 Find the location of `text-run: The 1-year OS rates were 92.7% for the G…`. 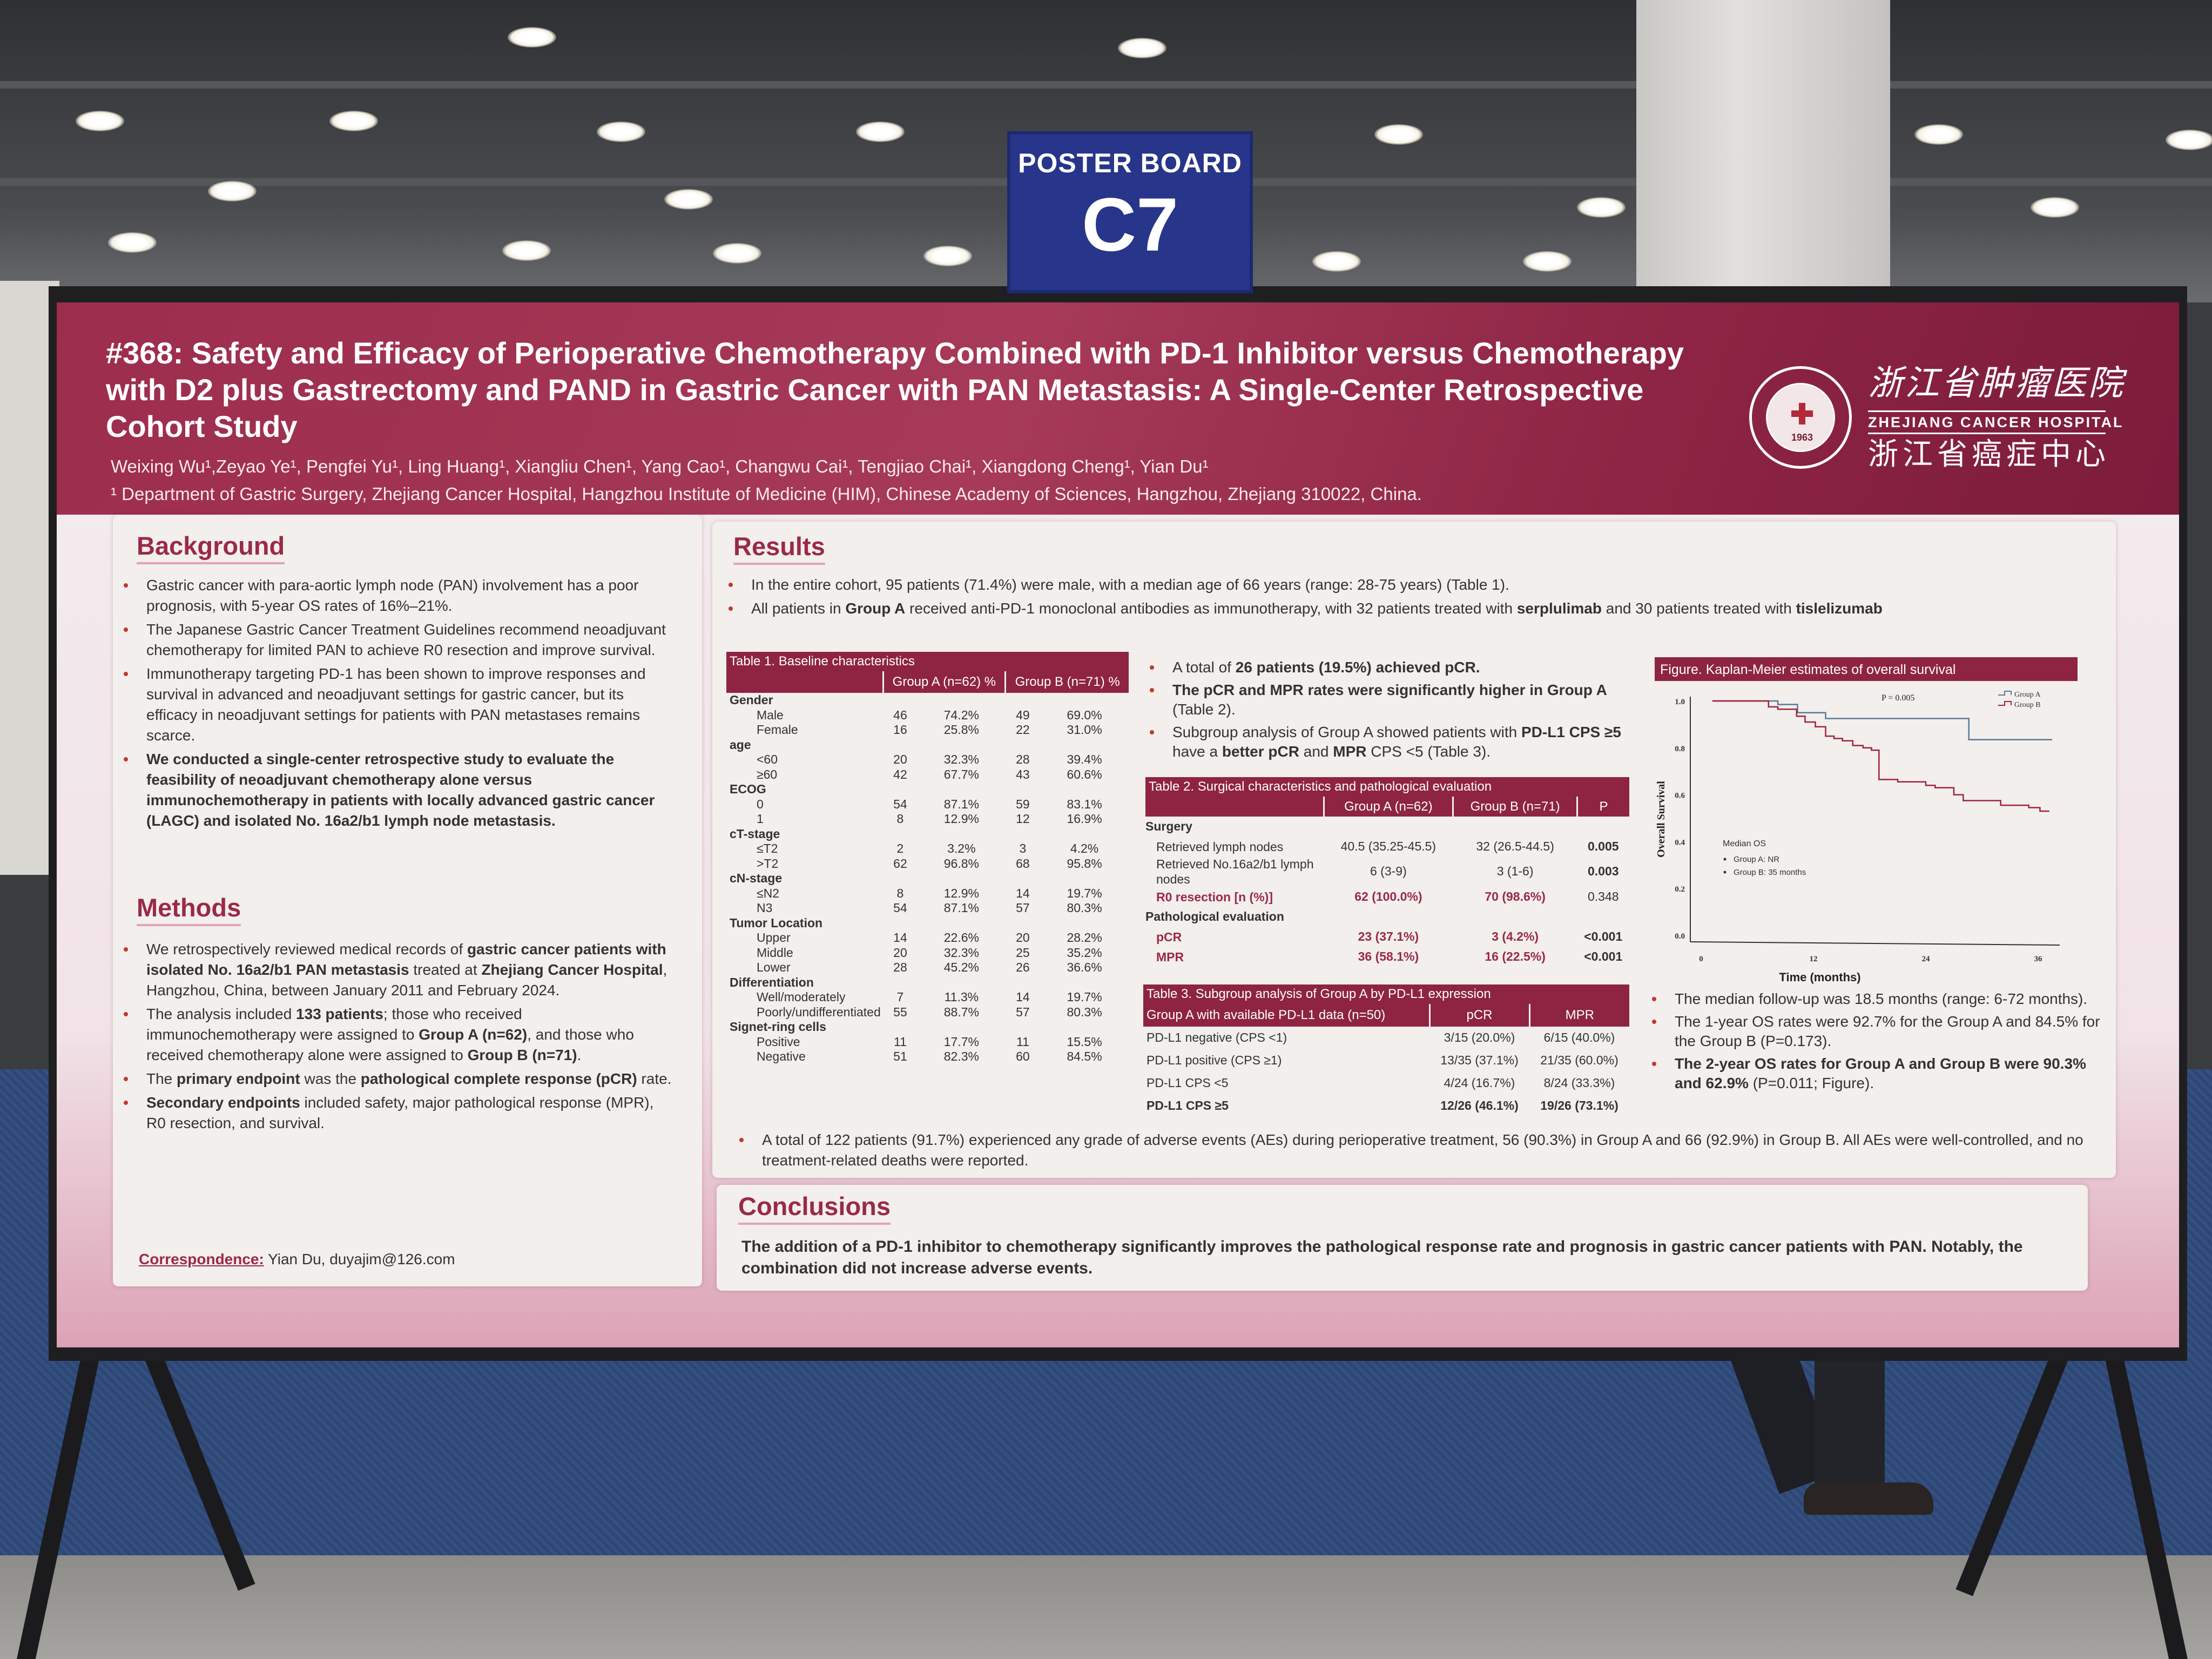

text-run: The 1-year OS rates were 92.7% for the G… is located at coordinates (1887, 1031).